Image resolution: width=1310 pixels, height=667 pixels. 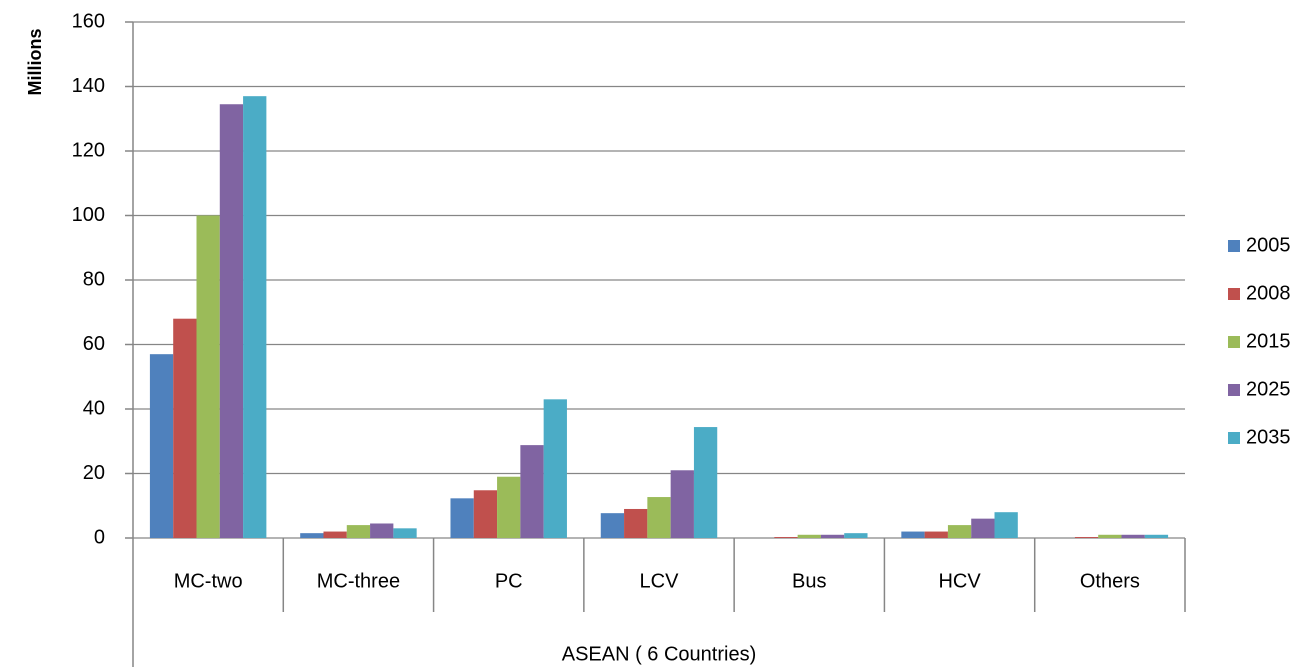 I want to click on y-tick-label: 40, so click(x=94, y=408).